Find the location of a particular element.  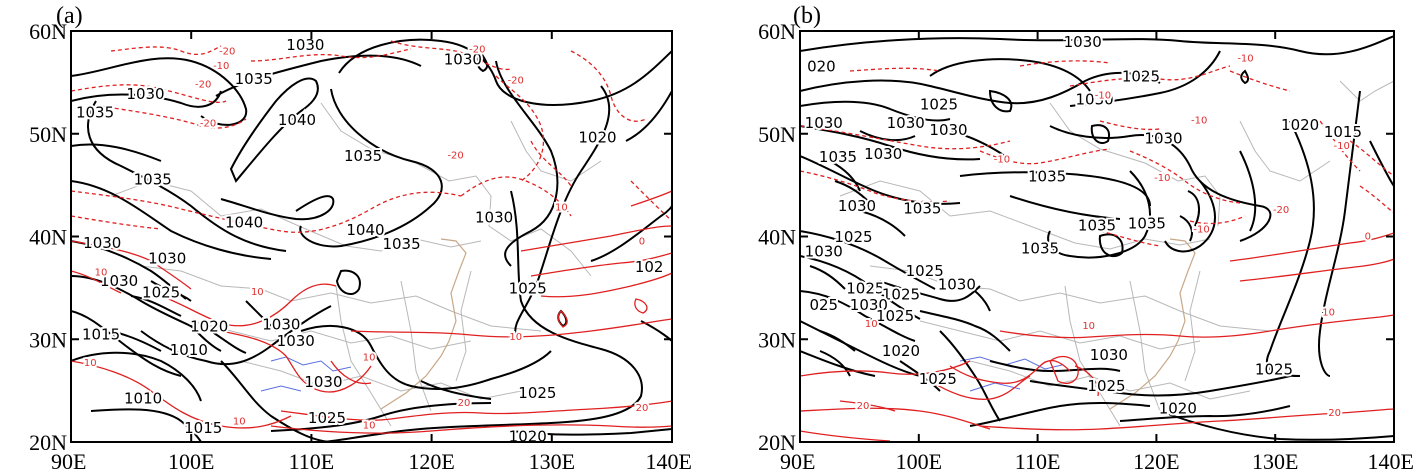

x-tick-label: 100E is located at coordinates (919, 461).